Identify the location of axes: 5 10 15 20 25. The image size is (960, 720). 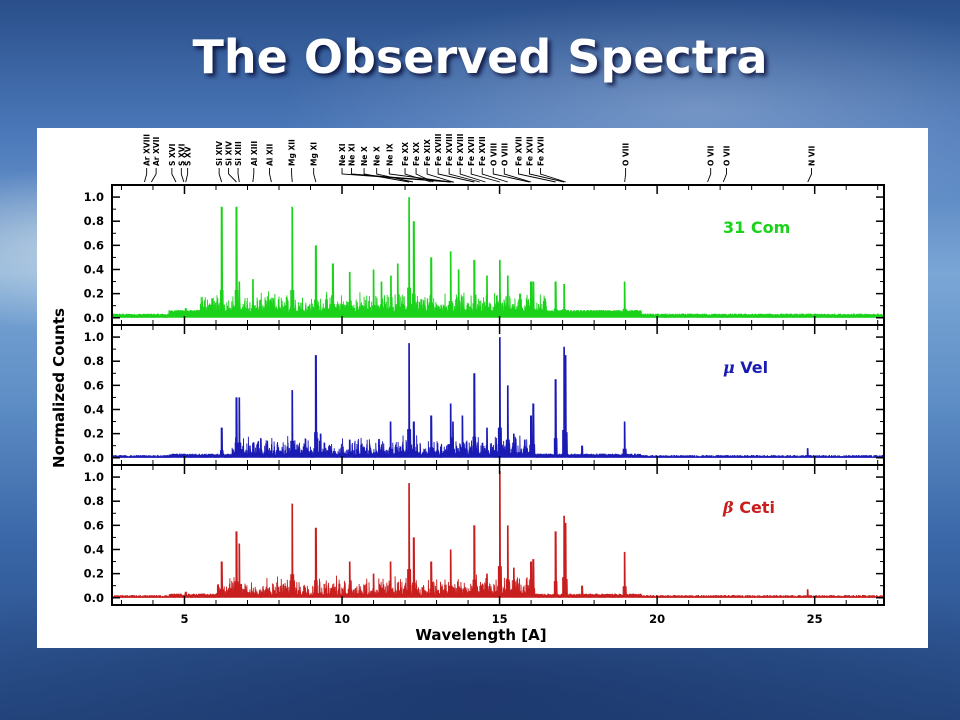
(501, 619).